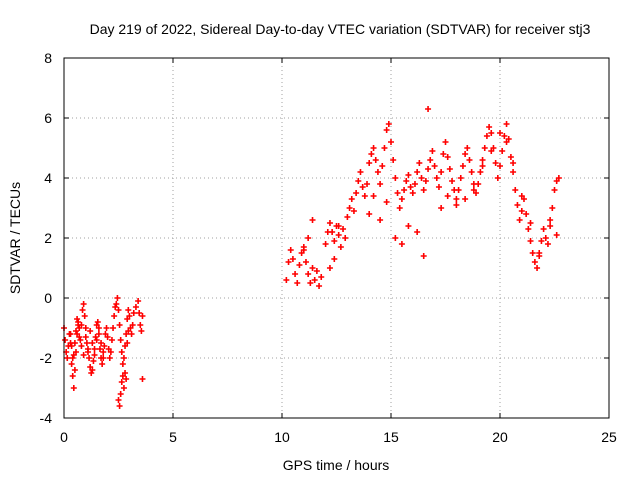  Describe the element at coordinates (64, 437) in the screenshot. I see `x-tick-label: 0` at that location.